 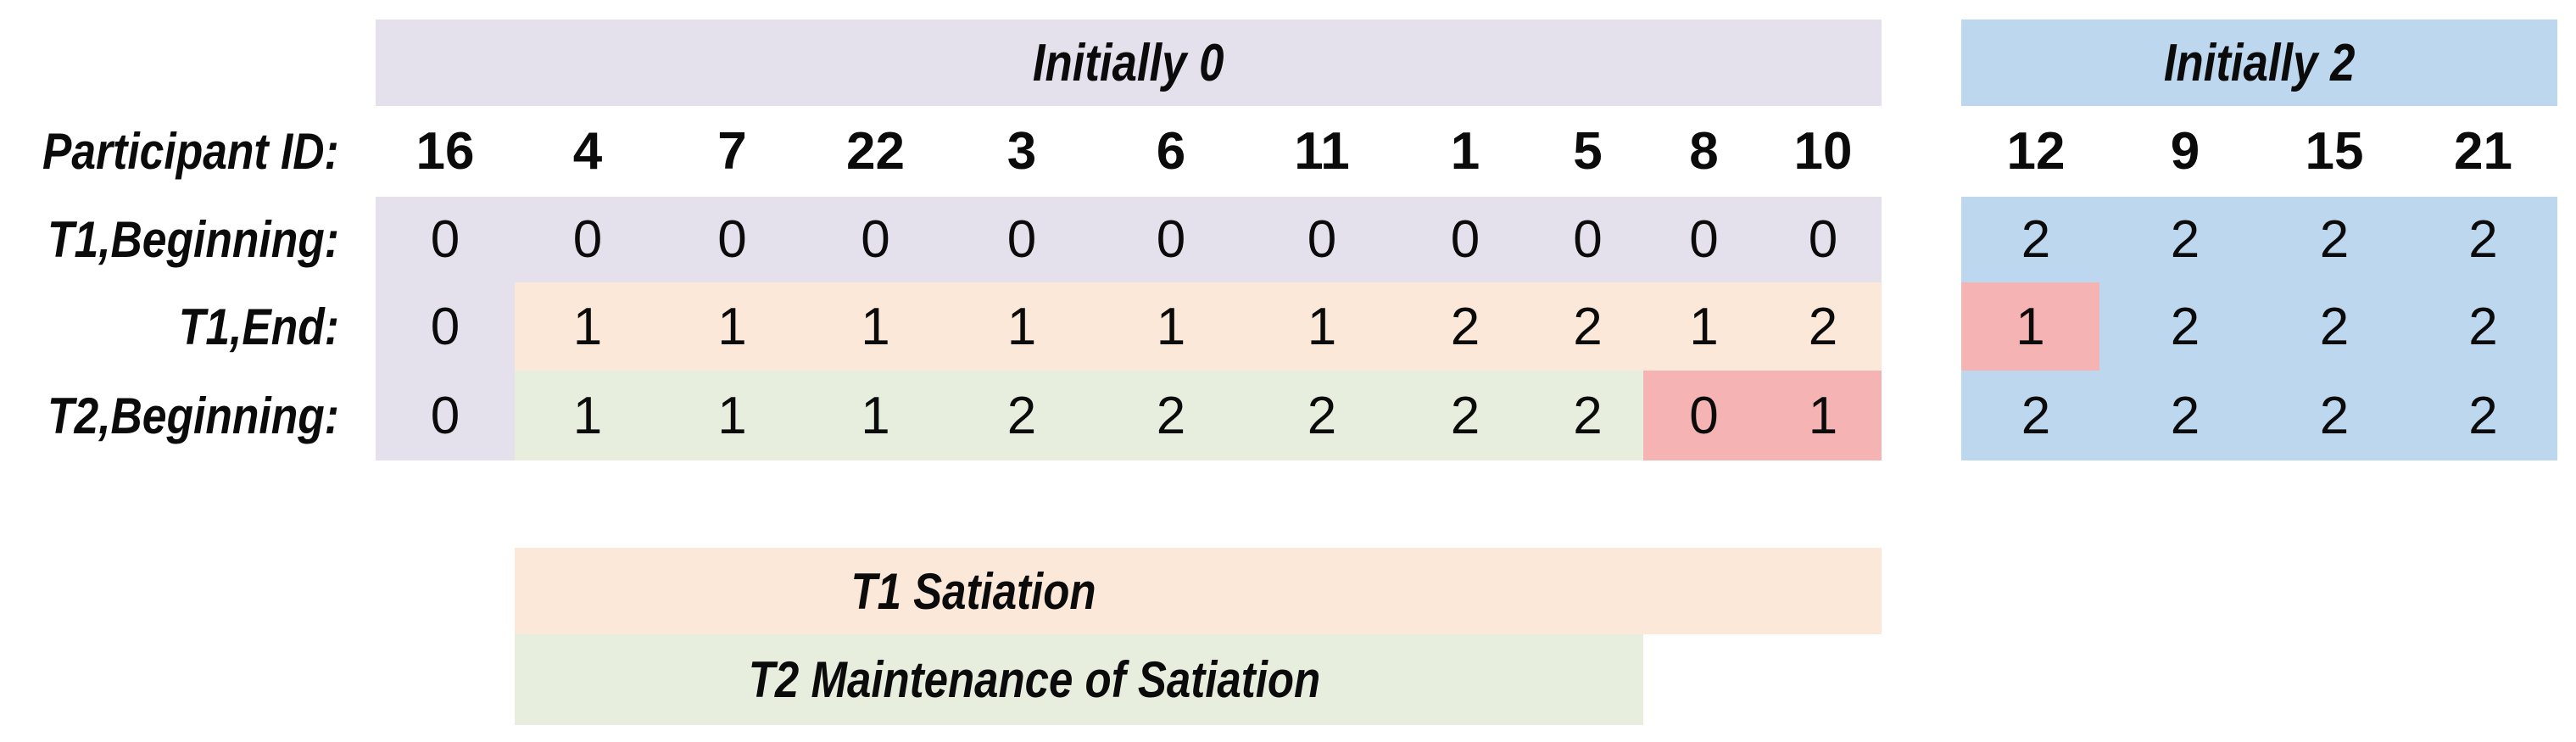 What do you see at coordinates (875, 152) in the screenshot?
I see `participant-id-cell: 22` at bounding box center [875, 152].